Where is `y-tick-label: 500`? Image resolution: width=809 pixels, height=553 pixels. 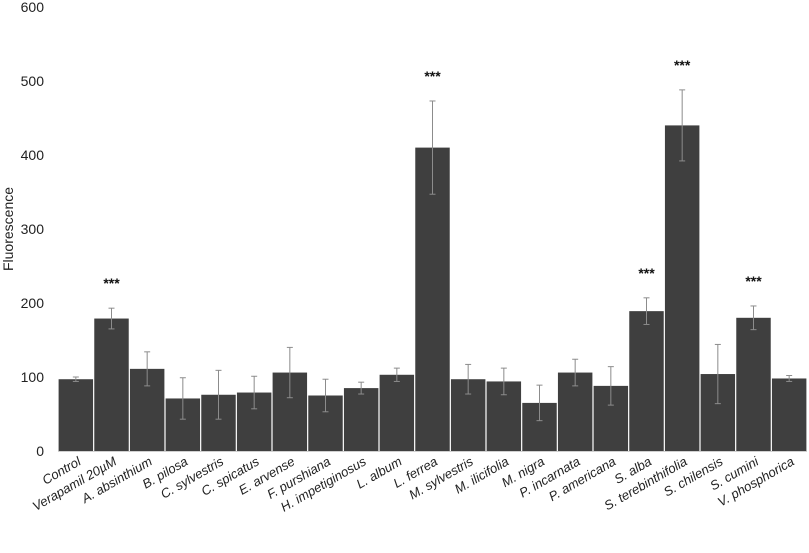
y-tick-label: 500 is located at coordinates (33, 81).